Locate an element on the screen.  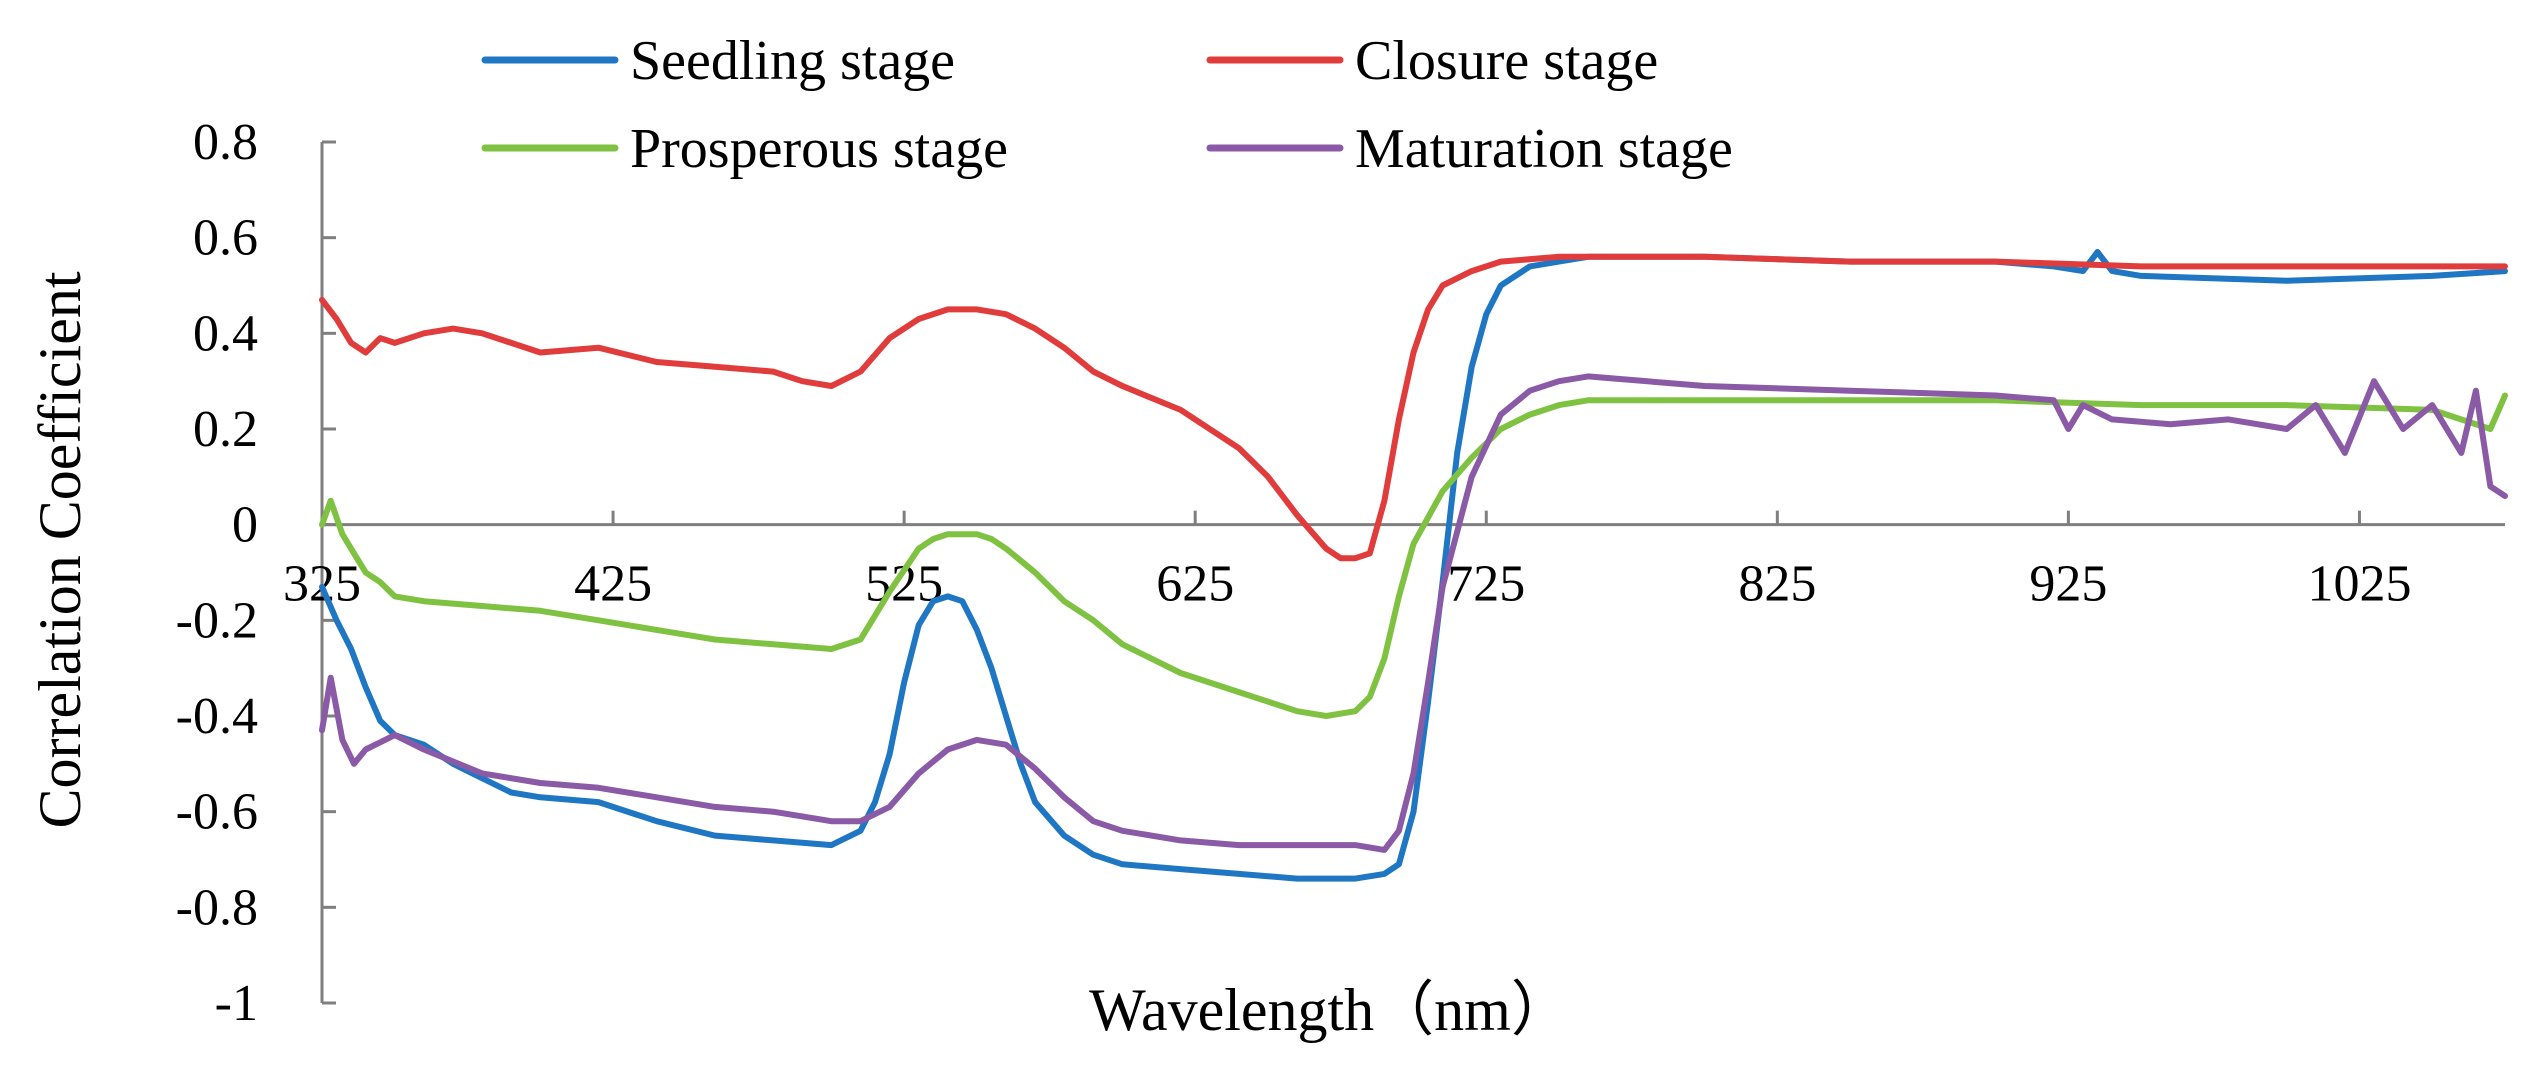
x-axis-label: Wavelength（nm） is located at coordinates (1330, 1010).